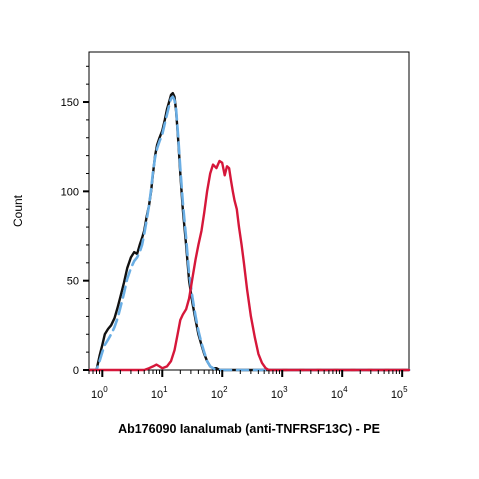 This screenshot has width=479, height=479. Describe the element at coordinates (70, 192) in the screenshot. I see `y-tick-label: 100` at that location.